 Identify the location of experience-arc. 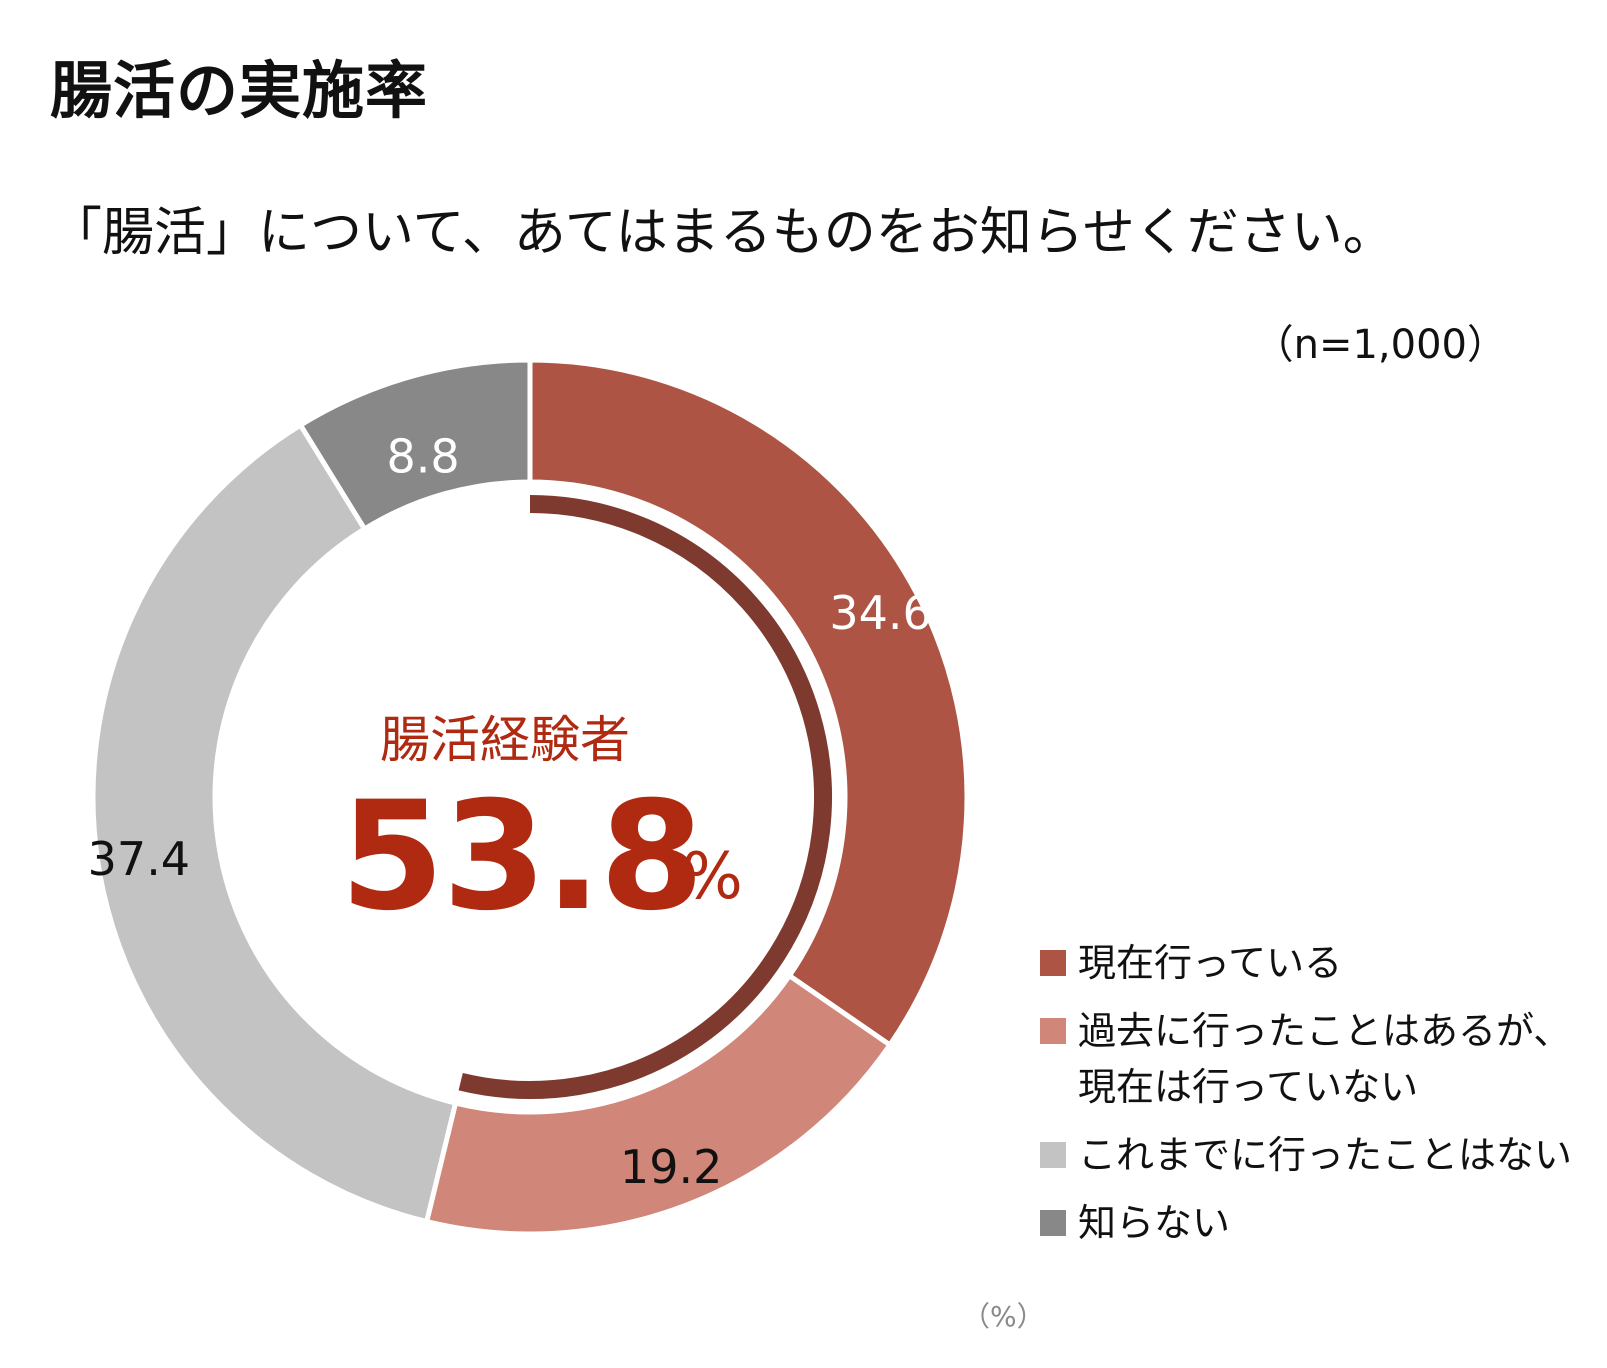
(645, 797).